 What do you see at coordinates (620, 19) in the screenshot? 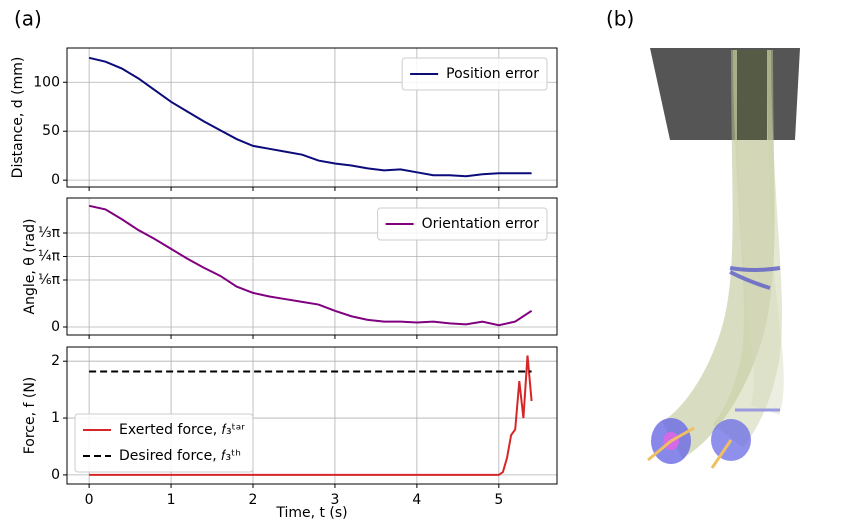
I see `panel-label: (b)` at bounding box center [620, 19].